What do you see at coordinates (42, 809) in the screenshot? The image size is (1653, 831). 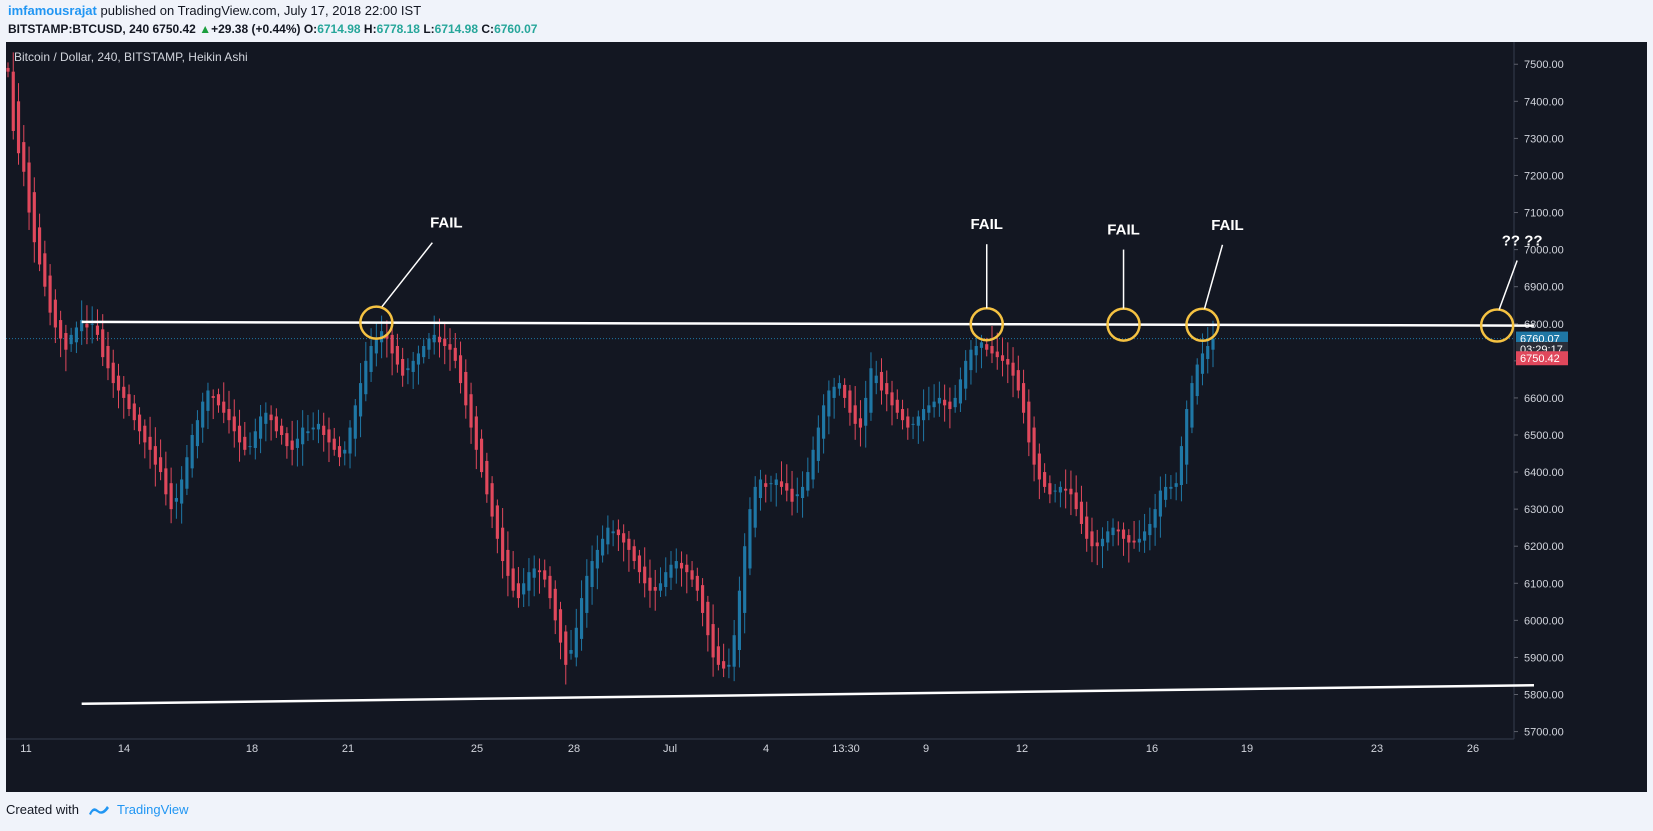 I see `created-with-label: Created with` at bounding box center [42, 809].